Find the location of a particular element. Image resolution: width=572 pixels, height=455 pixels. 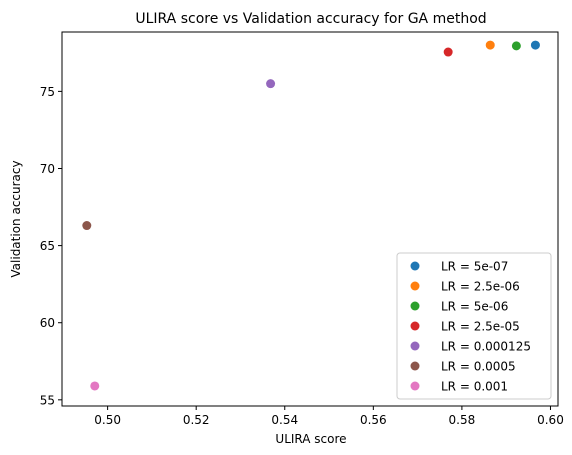

legend-box is located at coordinates (474, 326).